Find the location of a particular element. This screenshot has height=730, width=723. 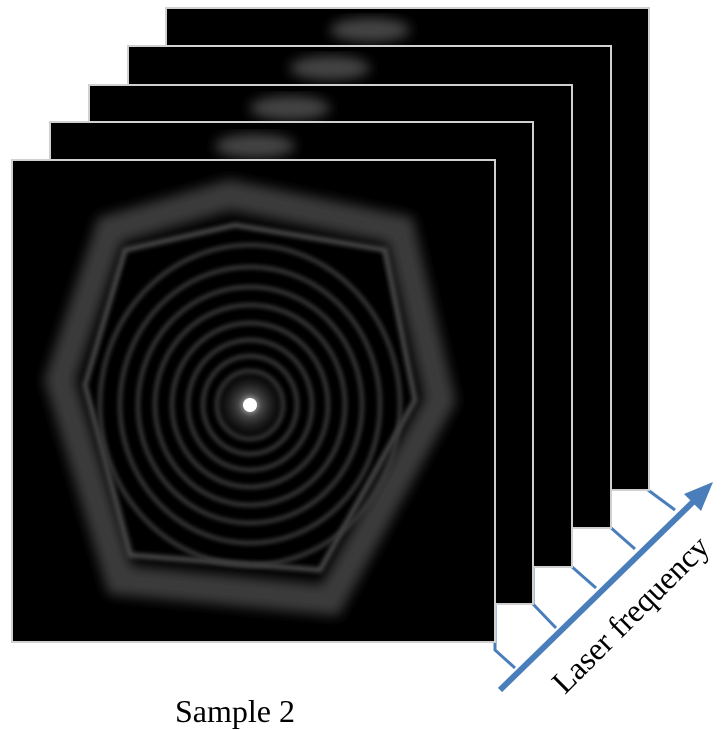

center-spot is located at coordinates (250, 405).